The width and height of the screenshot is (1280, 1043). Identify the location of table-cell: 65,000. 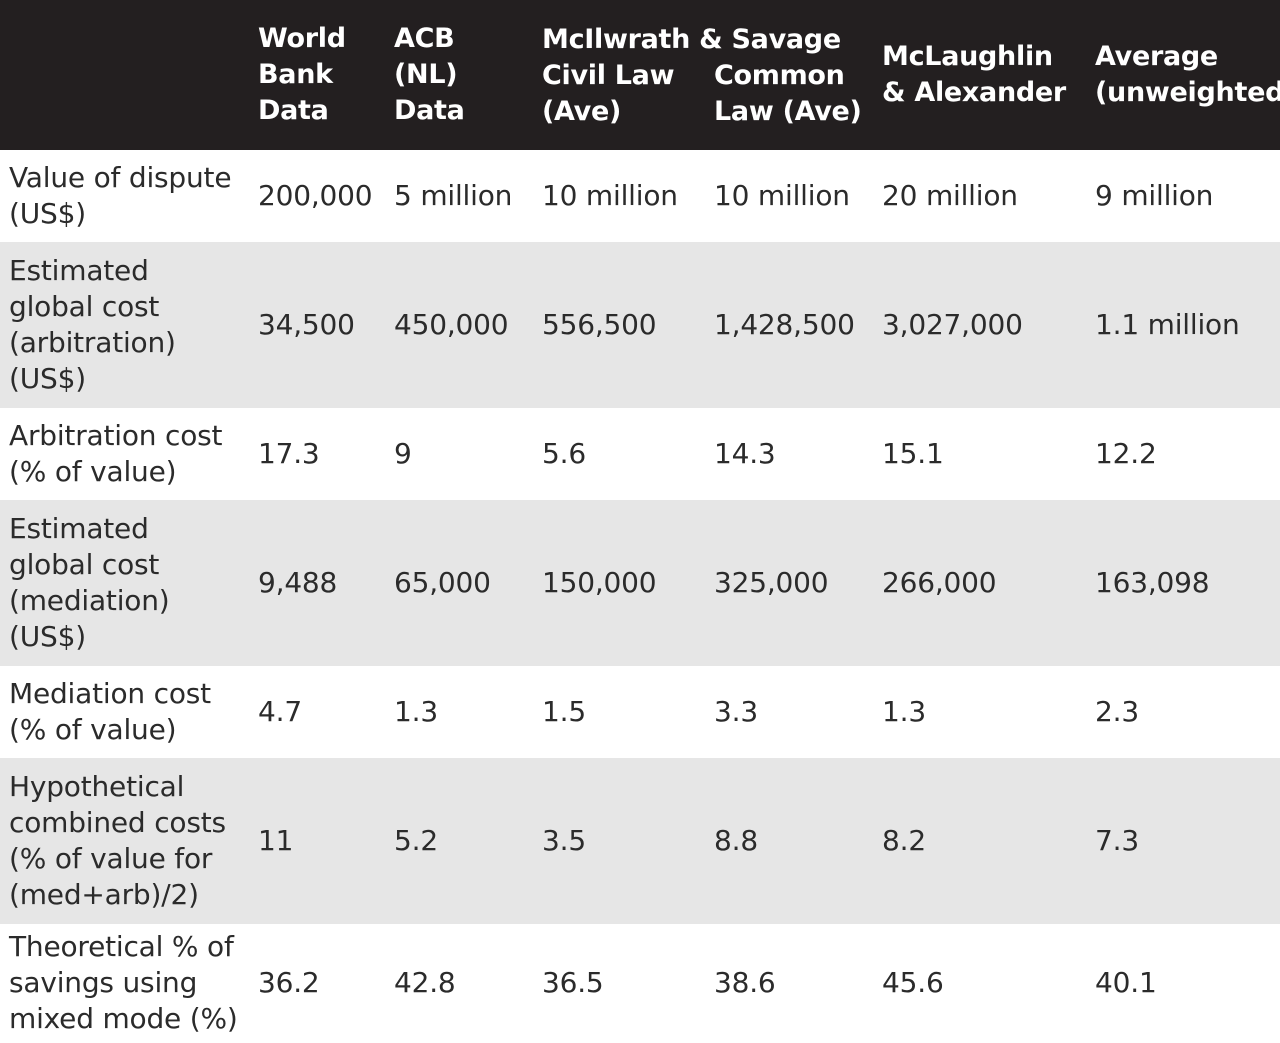
(442, 582).